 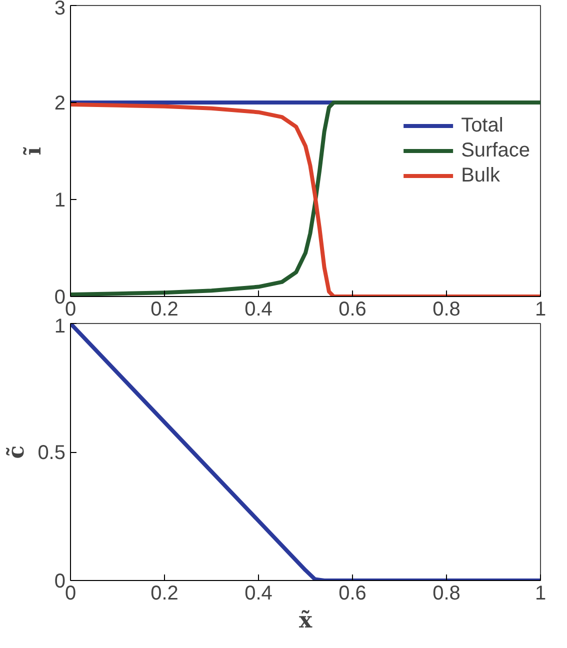 I want to click on legend-label: Total, so click(x=482, y=125).